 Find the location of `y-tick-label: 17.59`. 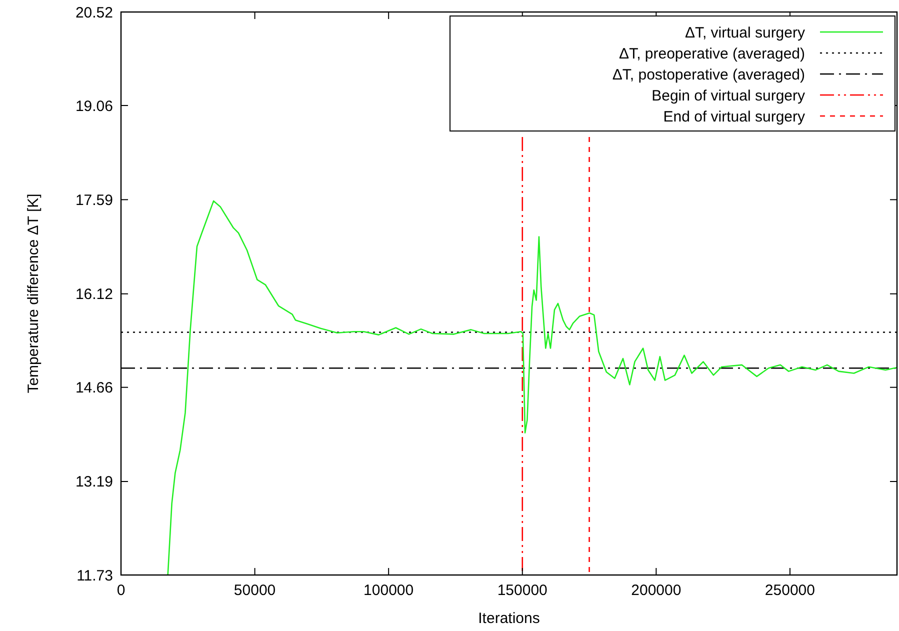

y-tick-label: 17.59 is located at coordinates (94, 200).